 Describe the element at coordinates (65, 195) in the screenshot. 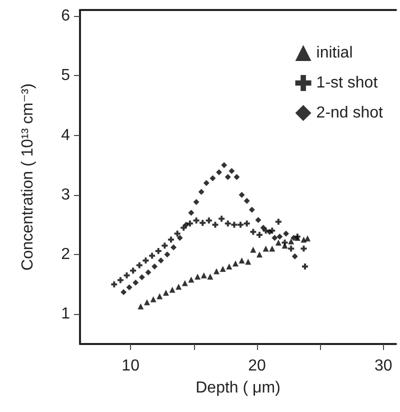

I see `y-tick-label: 3` at that location.